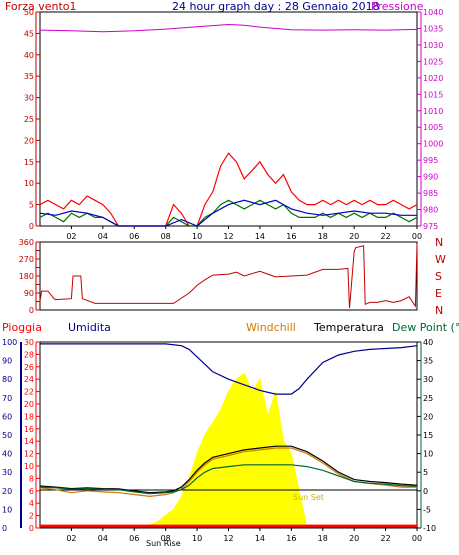 The width and height of the screenshot is (459, 555). I want to click on direction-y-tick-label: 360, so click(26, 242).